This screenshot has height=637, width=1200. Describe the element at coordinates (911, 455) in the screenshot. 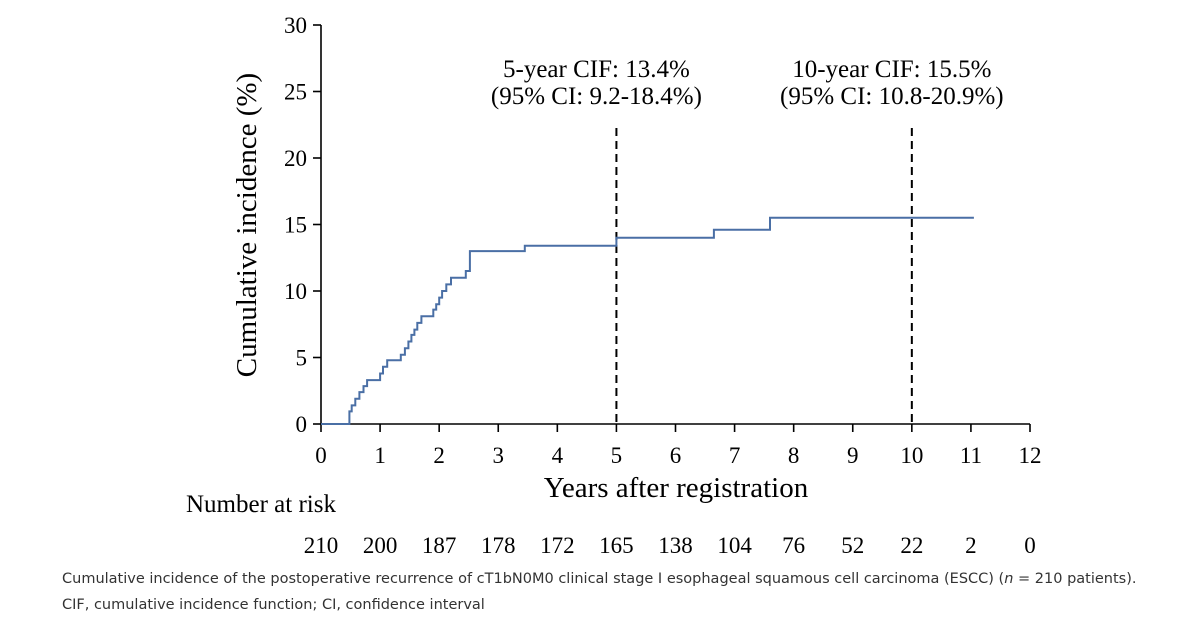

I see `x-tick-label: 10` at that location.